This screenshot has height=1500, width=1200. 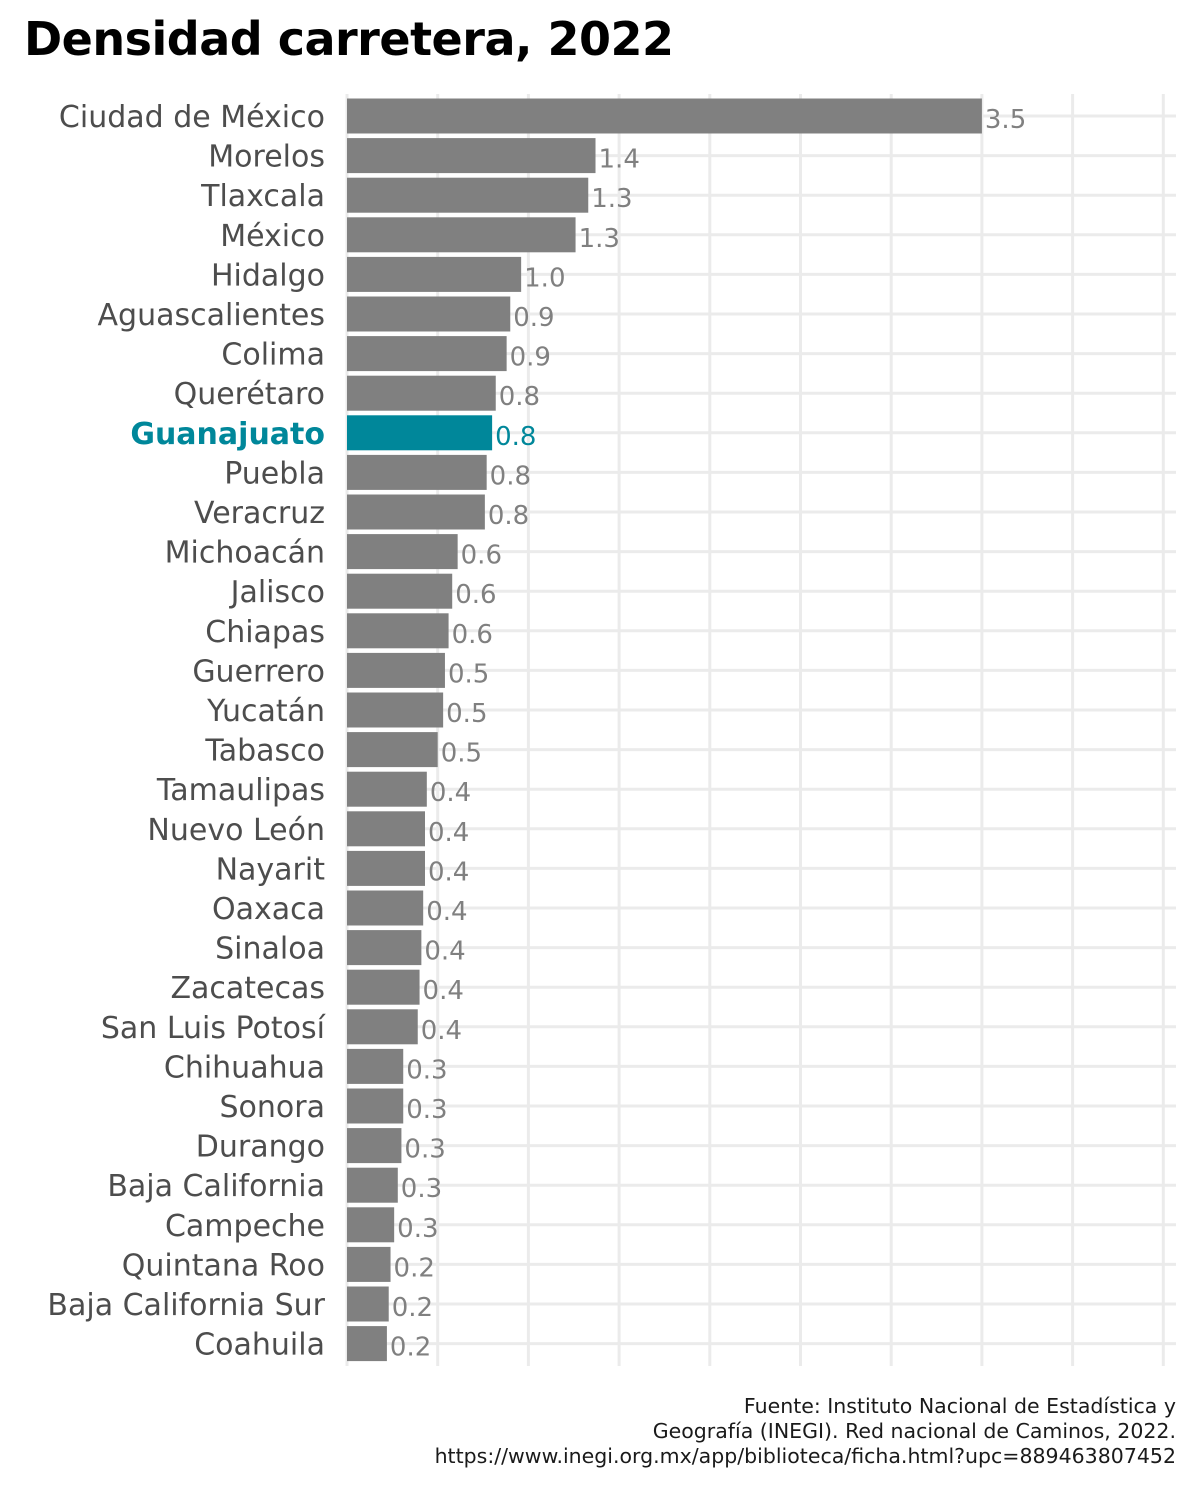 I want to click on category-label: Zacatecas, so click(x=247, y=988).